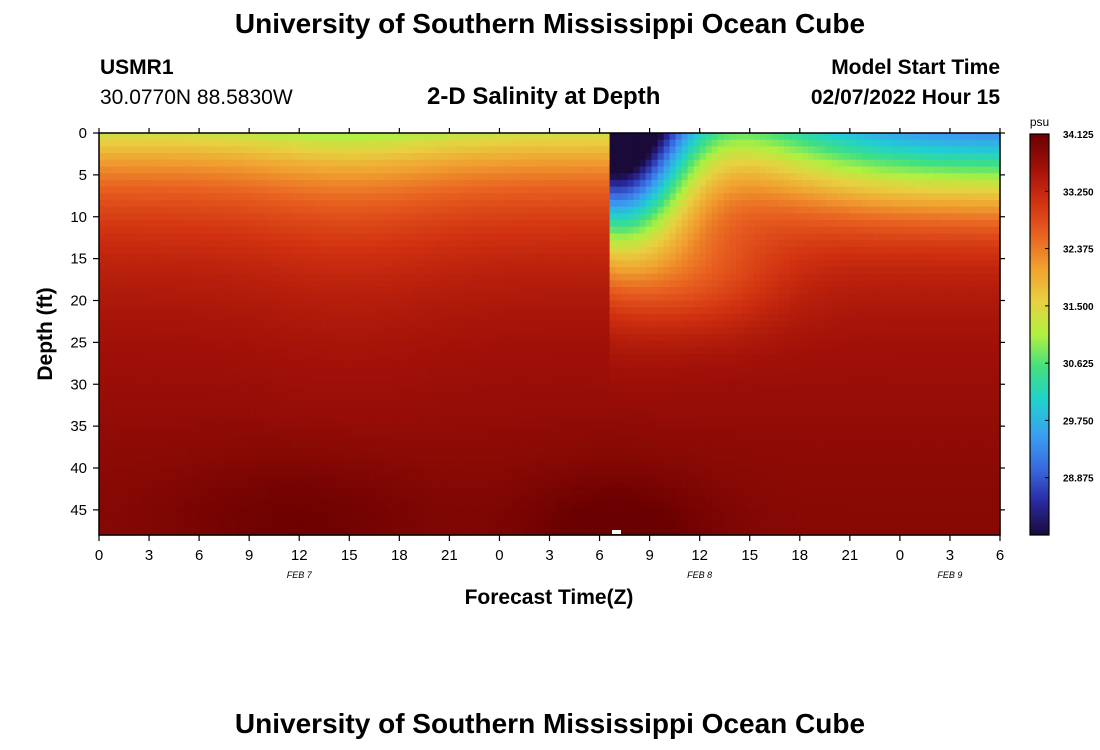  Describe the element at coordinates (915, 67) in the screenshot. I see `model-start-label: Model Start Time` at that location.